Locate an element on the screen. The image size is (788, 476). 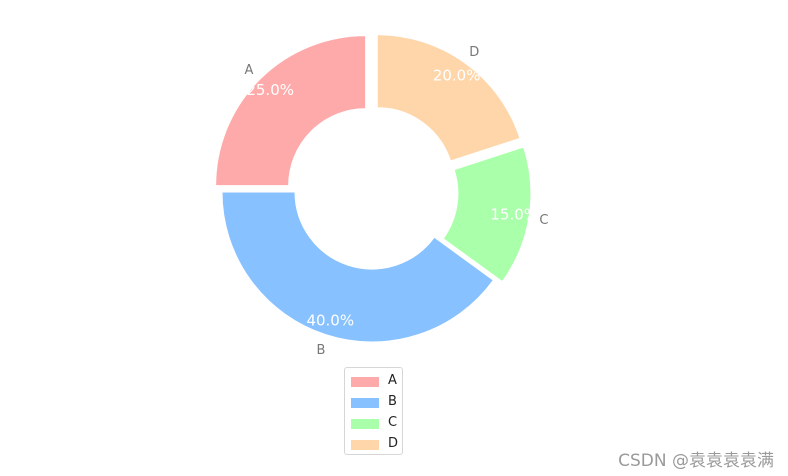
category-label-d: D is located at coordinates (474, 52).